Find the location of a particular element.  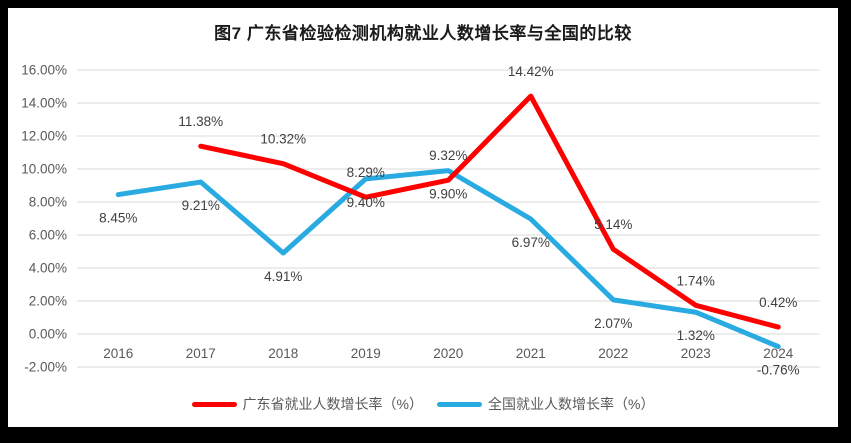

legend-label-guangdong: 广东省就业人数增长率（%） is located at coordinates (332, 404).